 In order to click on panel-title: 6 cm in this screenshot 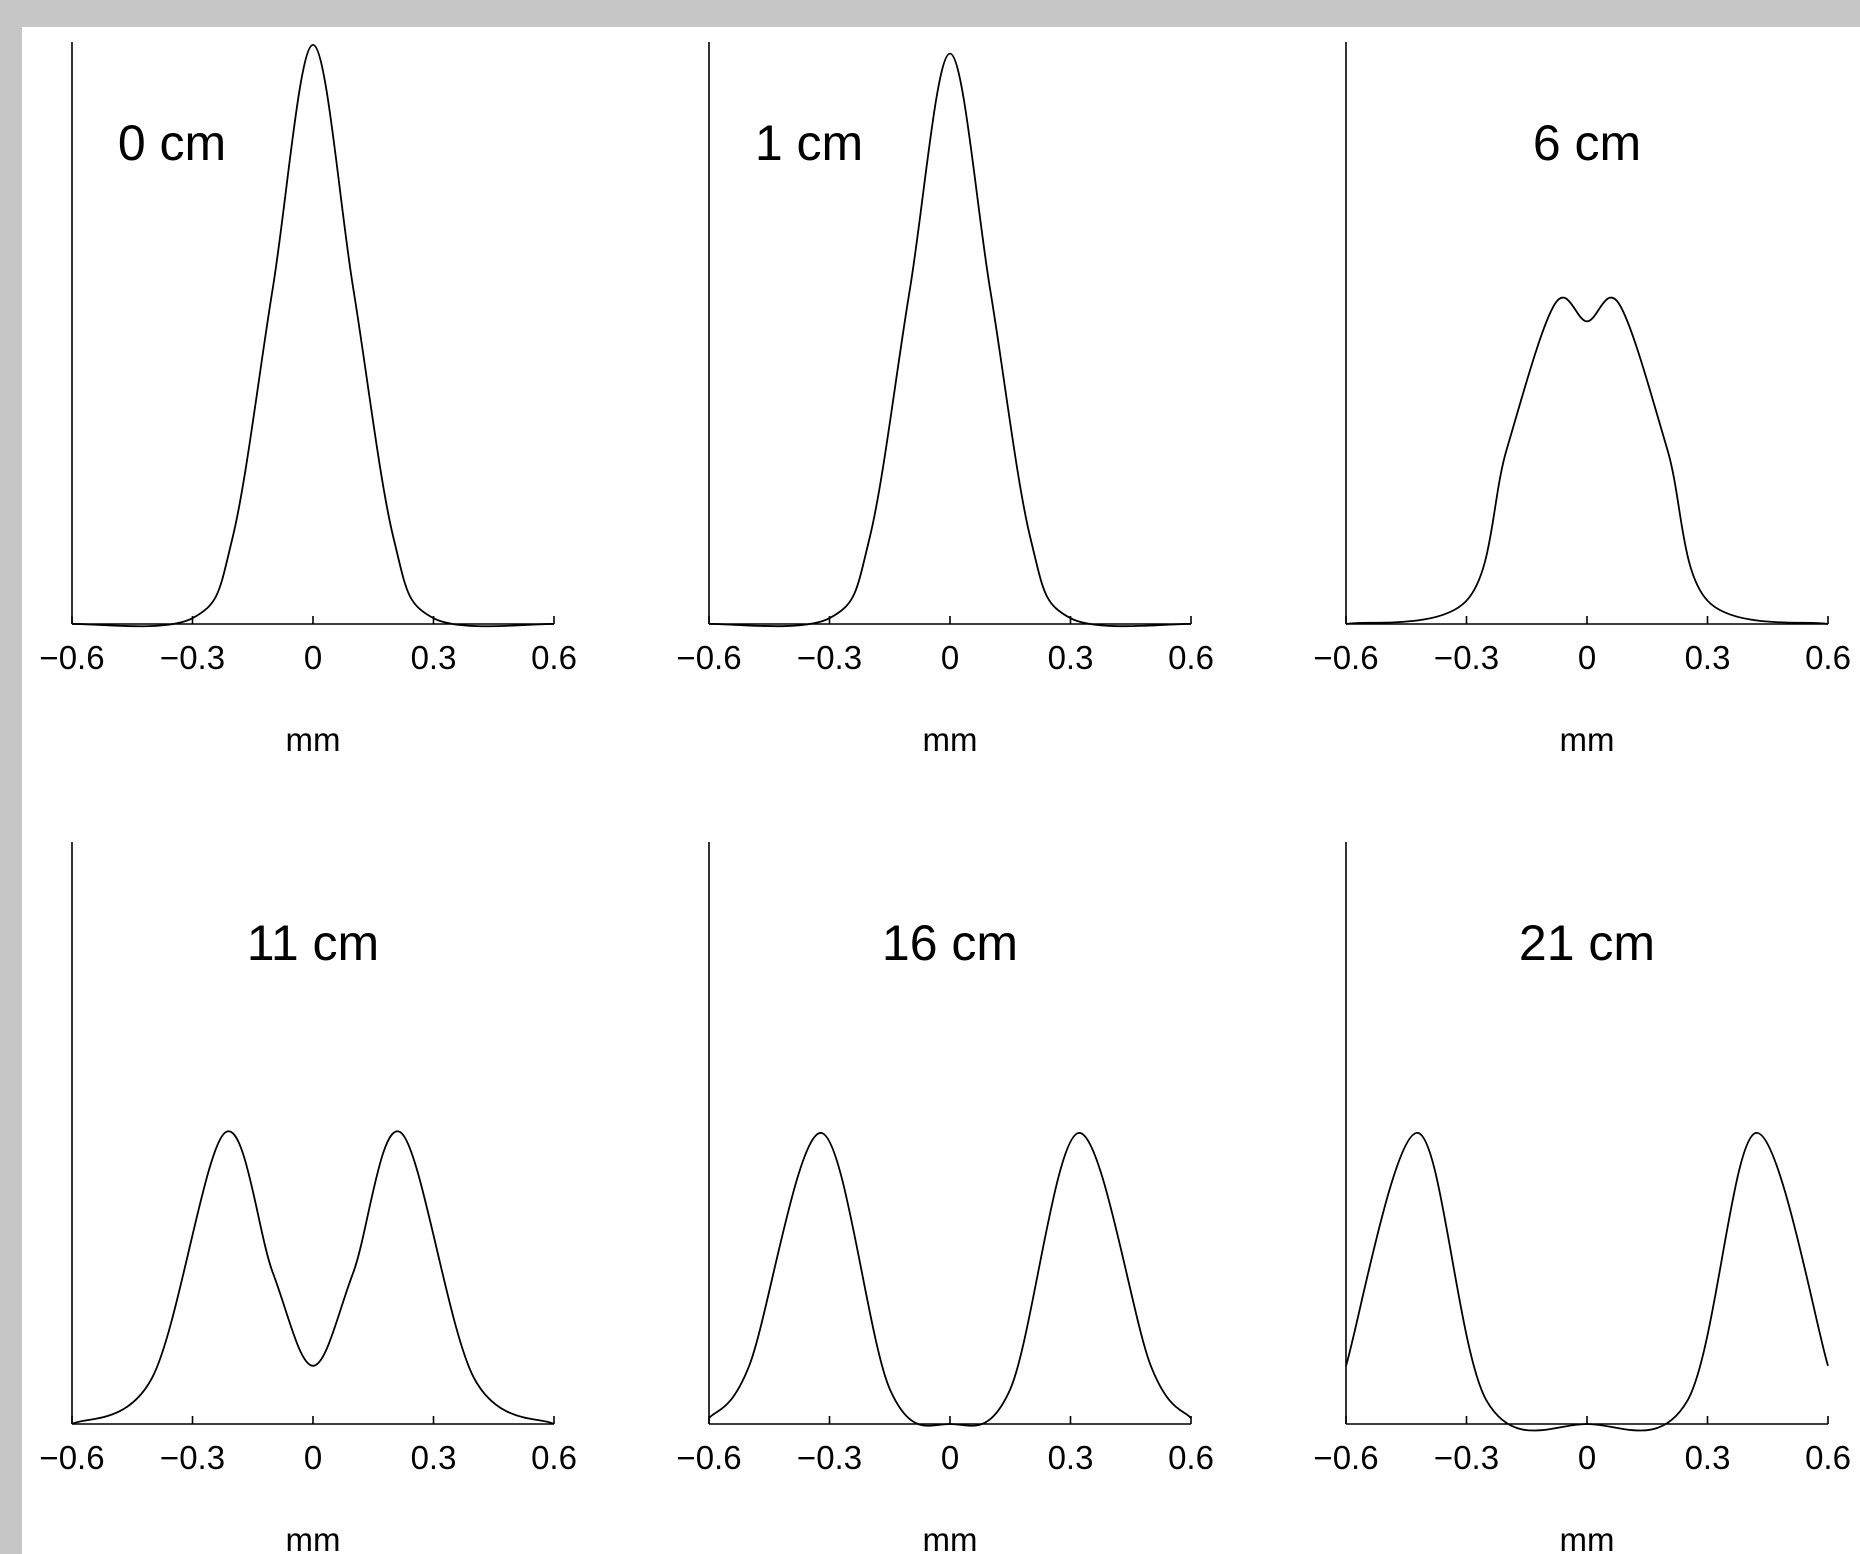, I will do `click(1587, 143)`.